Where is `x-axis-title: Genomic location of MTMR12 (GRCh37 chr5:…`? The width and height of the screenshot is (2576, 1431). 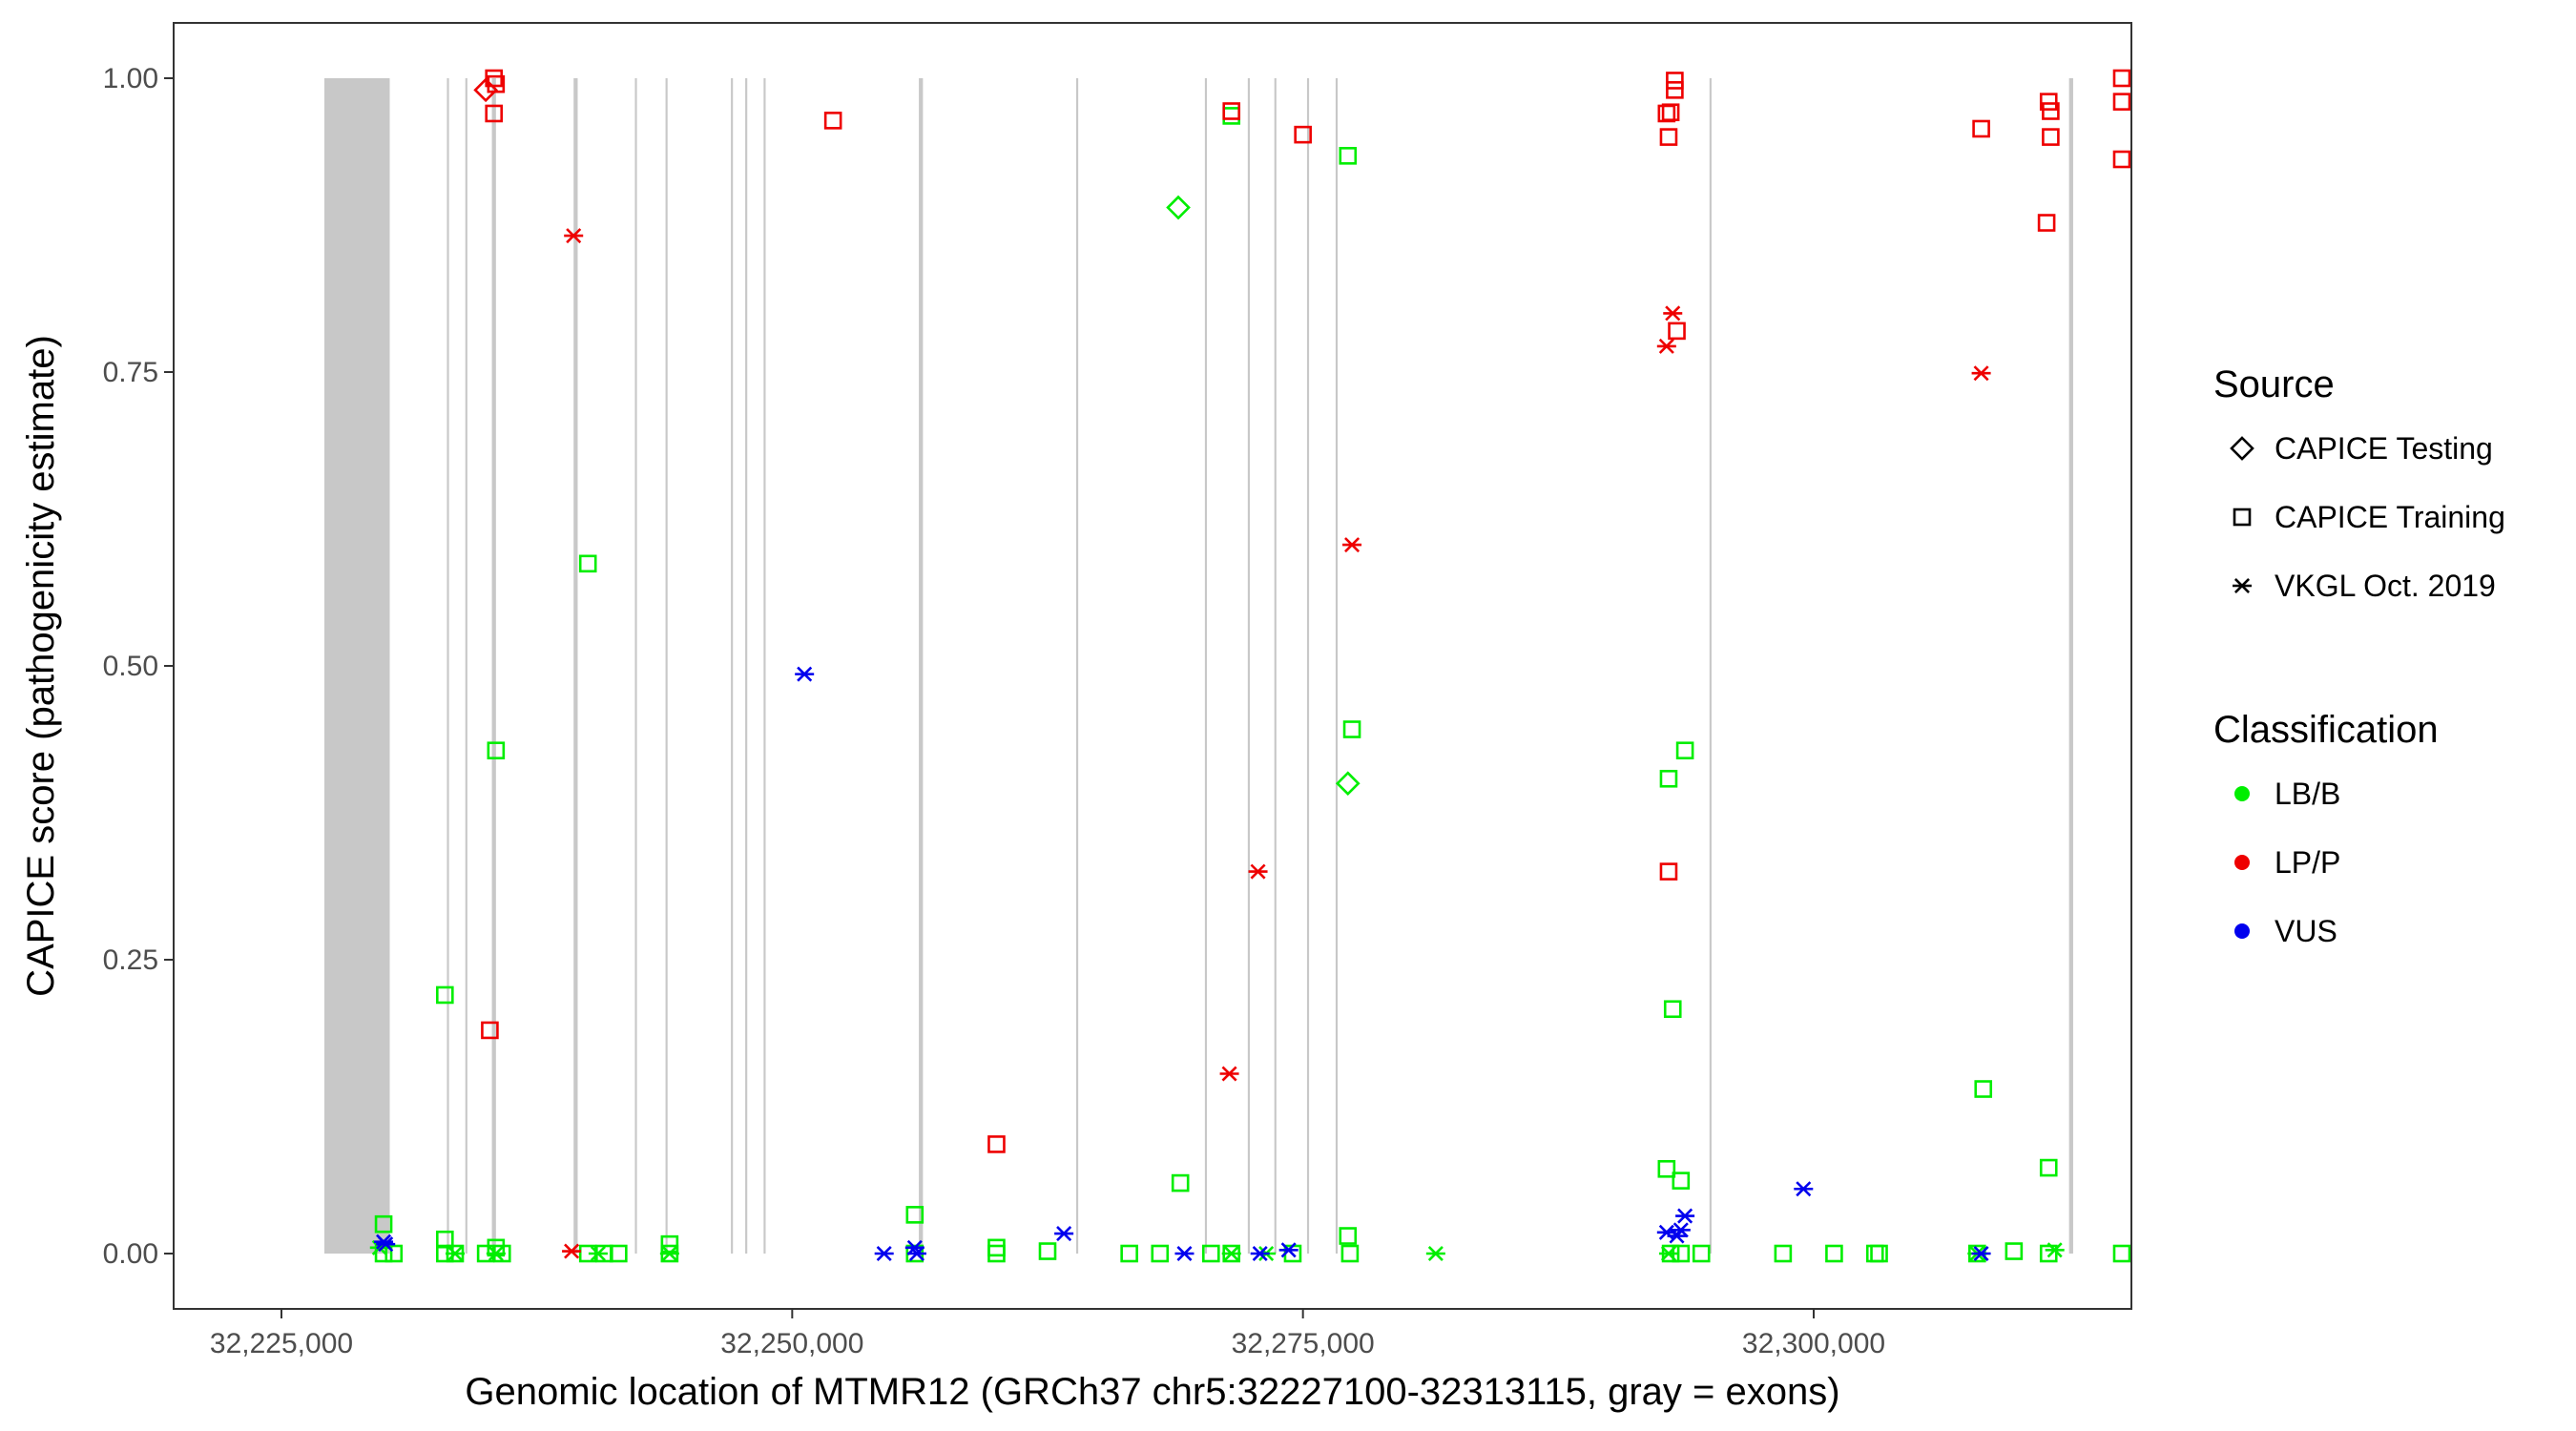 x-axis-title: Genomic location of MTMR12 (GRCh37 chr5:… is located at coordinates (1152, 1392).